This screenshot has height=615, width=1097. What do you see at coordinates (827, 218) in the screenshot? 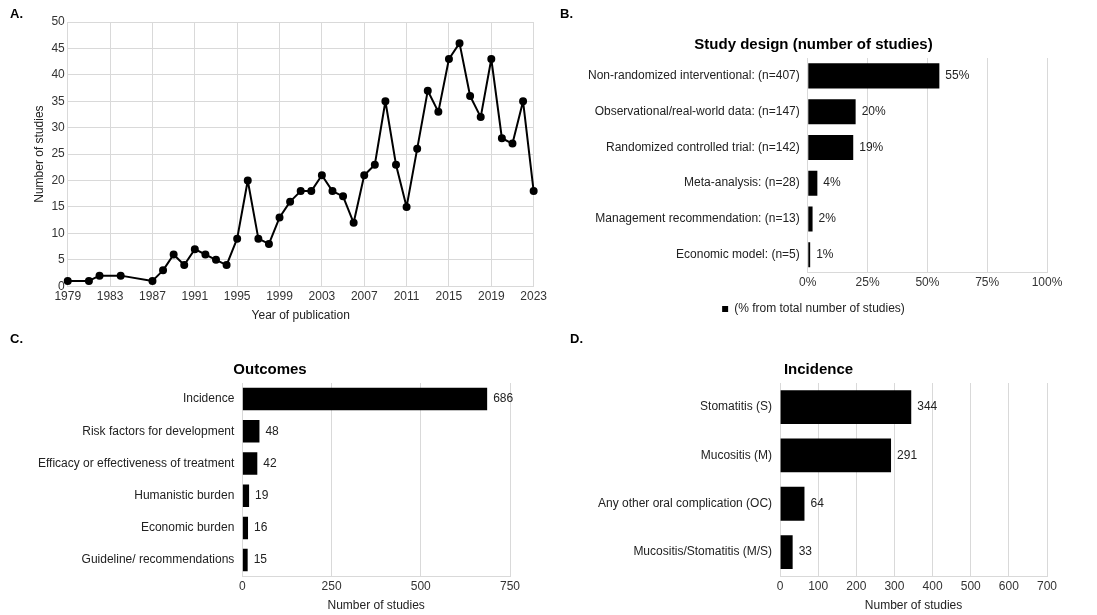
I see `data-label: 2%` at bounding box center [827, 218].